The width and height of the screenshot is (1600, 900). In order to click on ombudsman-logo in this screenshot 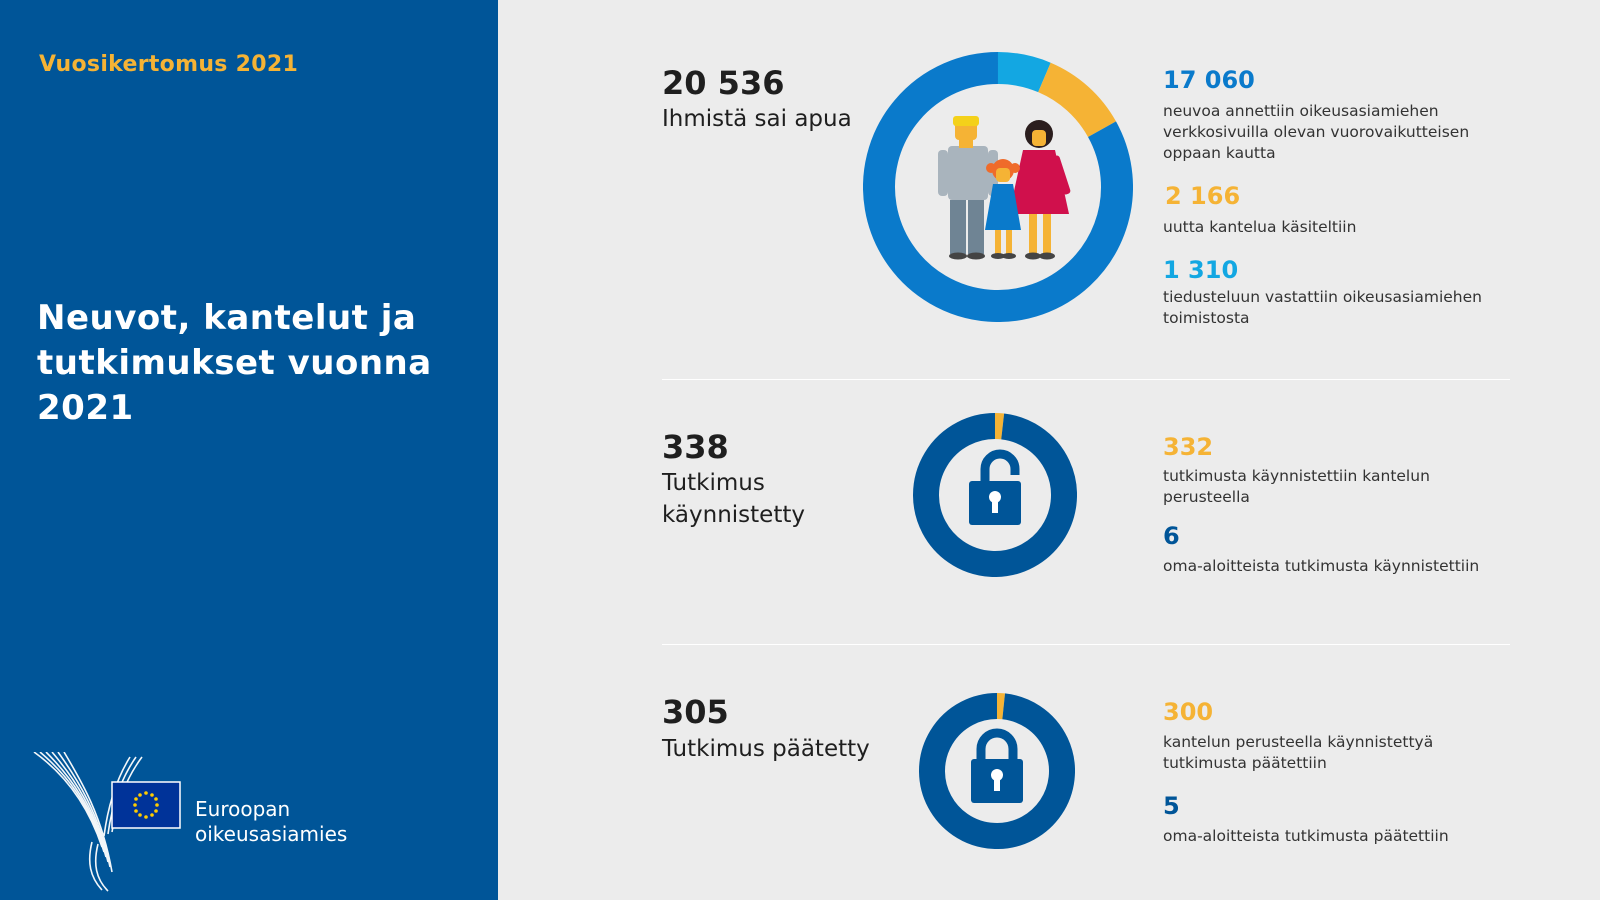, I will do `click(107, 822)`.